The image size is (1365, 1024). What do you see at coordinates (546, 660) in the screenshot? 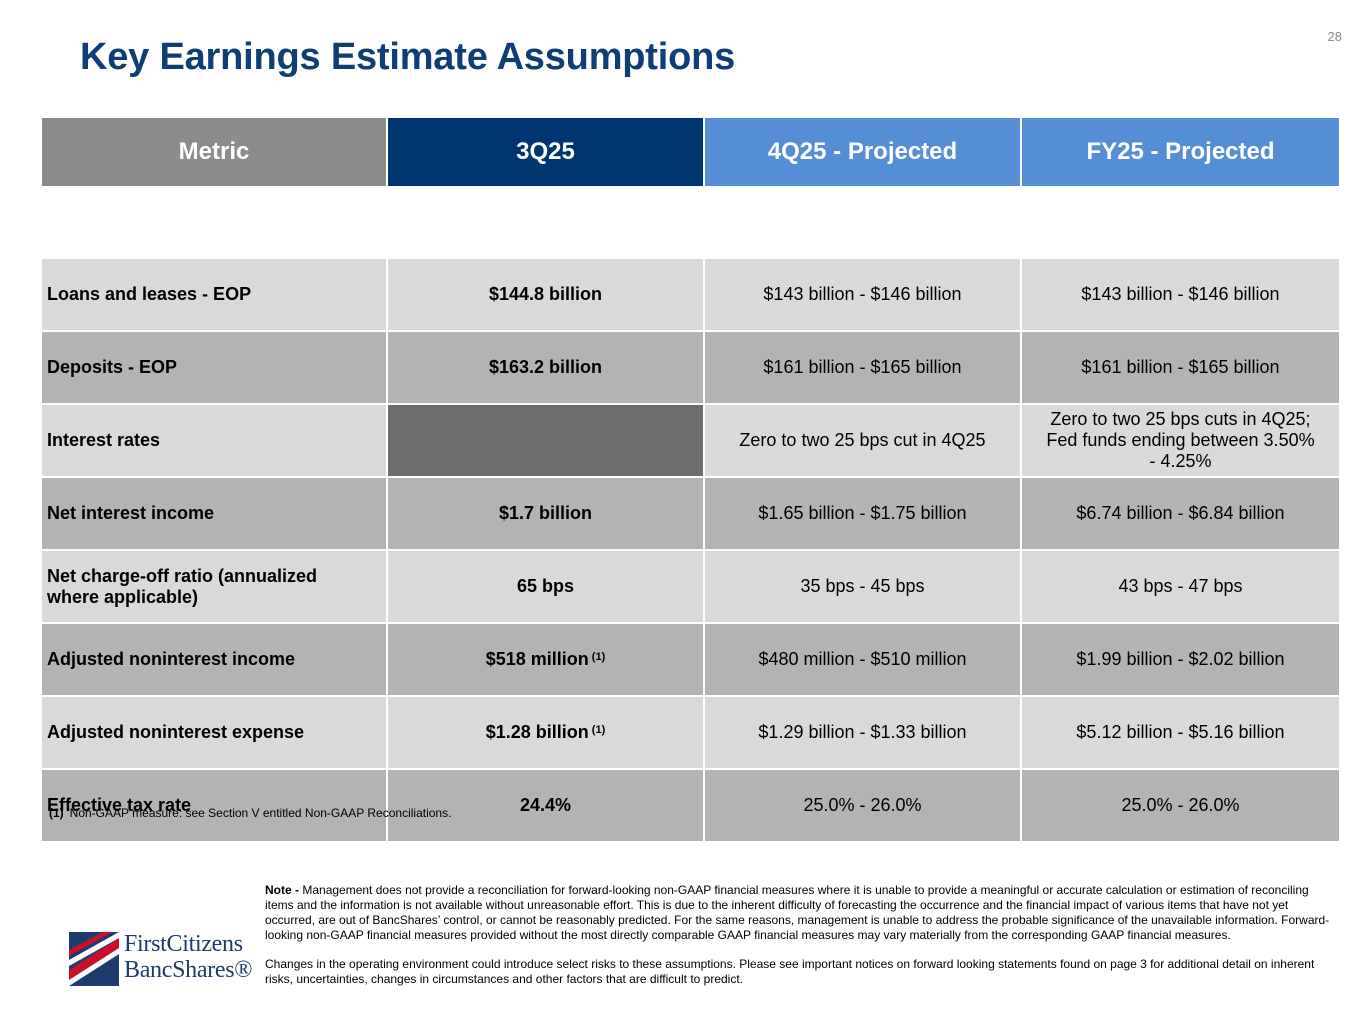
I see `value-3q25: $518 million (1)` at bounding box center [546, 660].